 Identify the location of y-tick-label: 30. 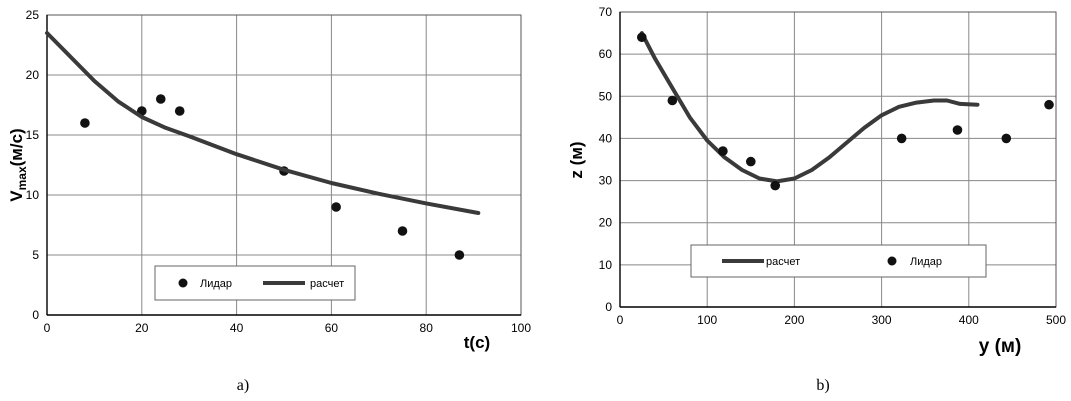
(606, 181).